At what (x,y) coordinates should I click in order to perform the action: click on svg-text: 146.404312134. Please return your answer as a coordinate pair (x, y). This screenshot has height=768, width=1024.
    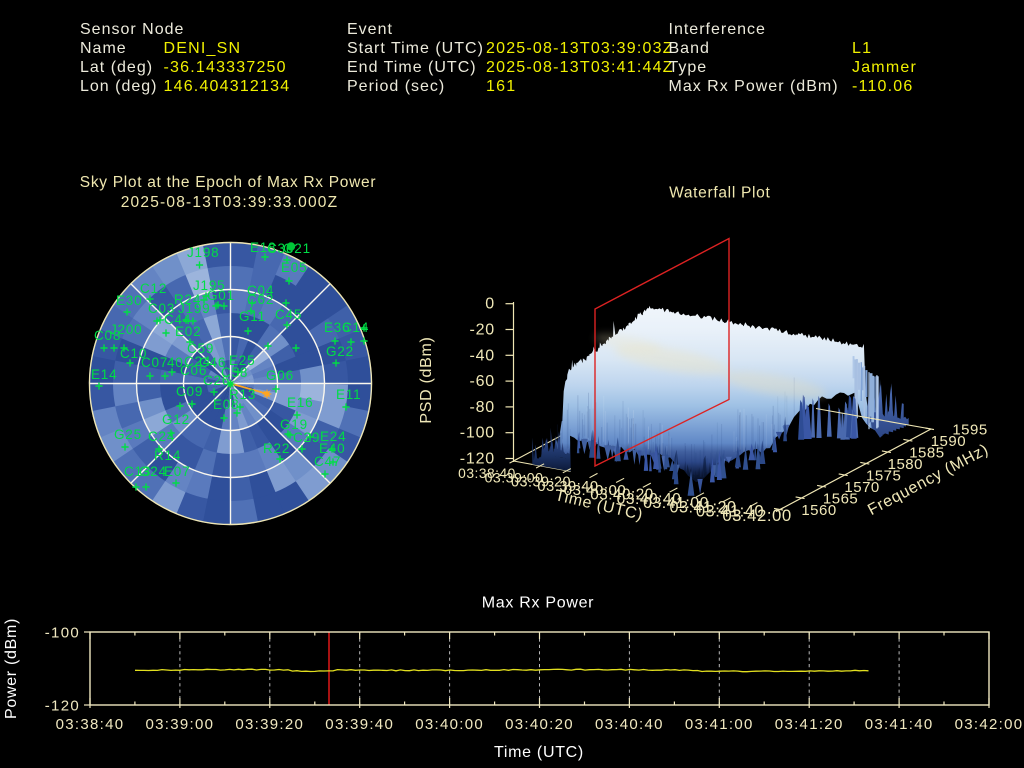
    Looking at the image, I should click on (227, 86).